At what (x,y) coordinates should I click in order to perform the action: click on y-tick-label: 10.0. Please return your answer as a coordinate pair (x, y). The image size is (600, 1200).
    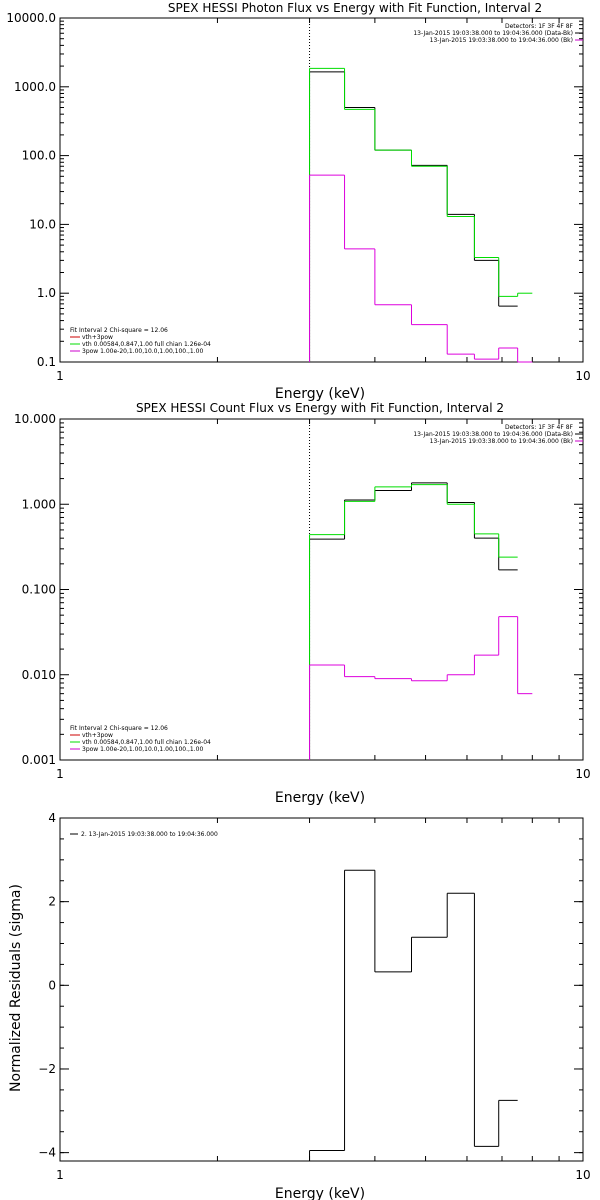
    Looking at the image, I should click on (42, 224).